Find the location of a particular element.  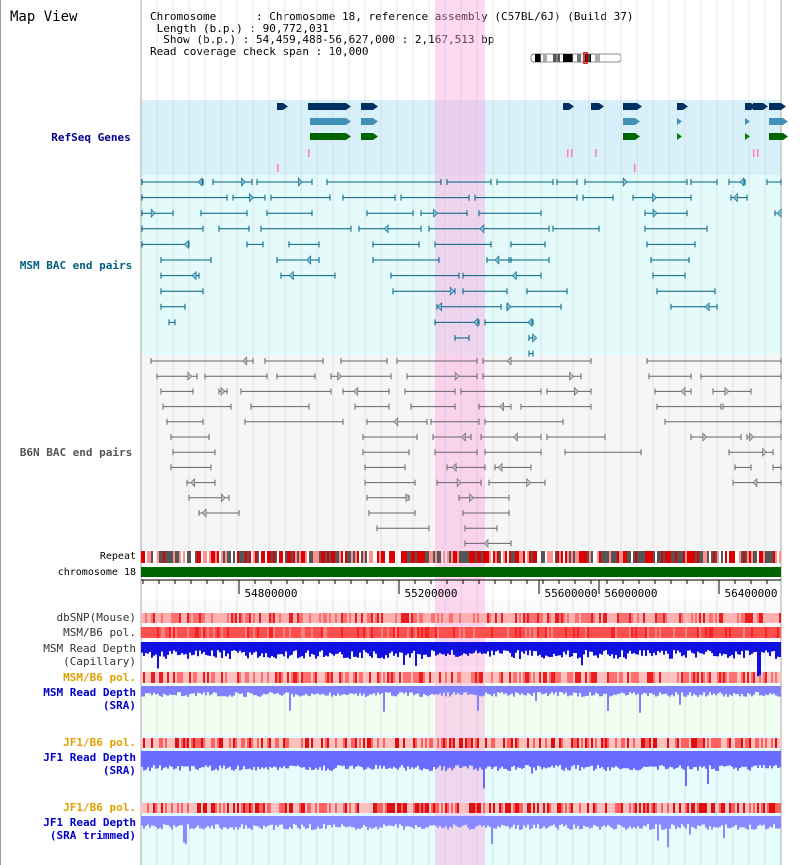

msm-bac-pair-arrow is located at coordinates (153, 213).